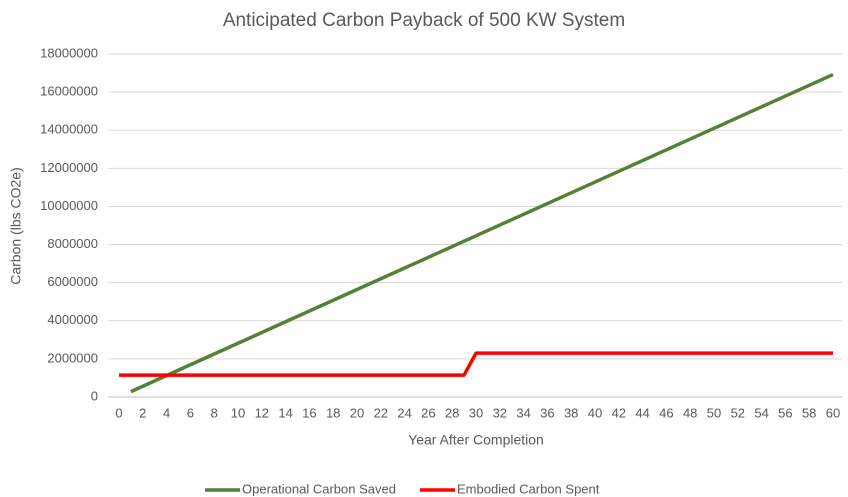  I want to click on x-tick-label: 20, so click(357, 412).